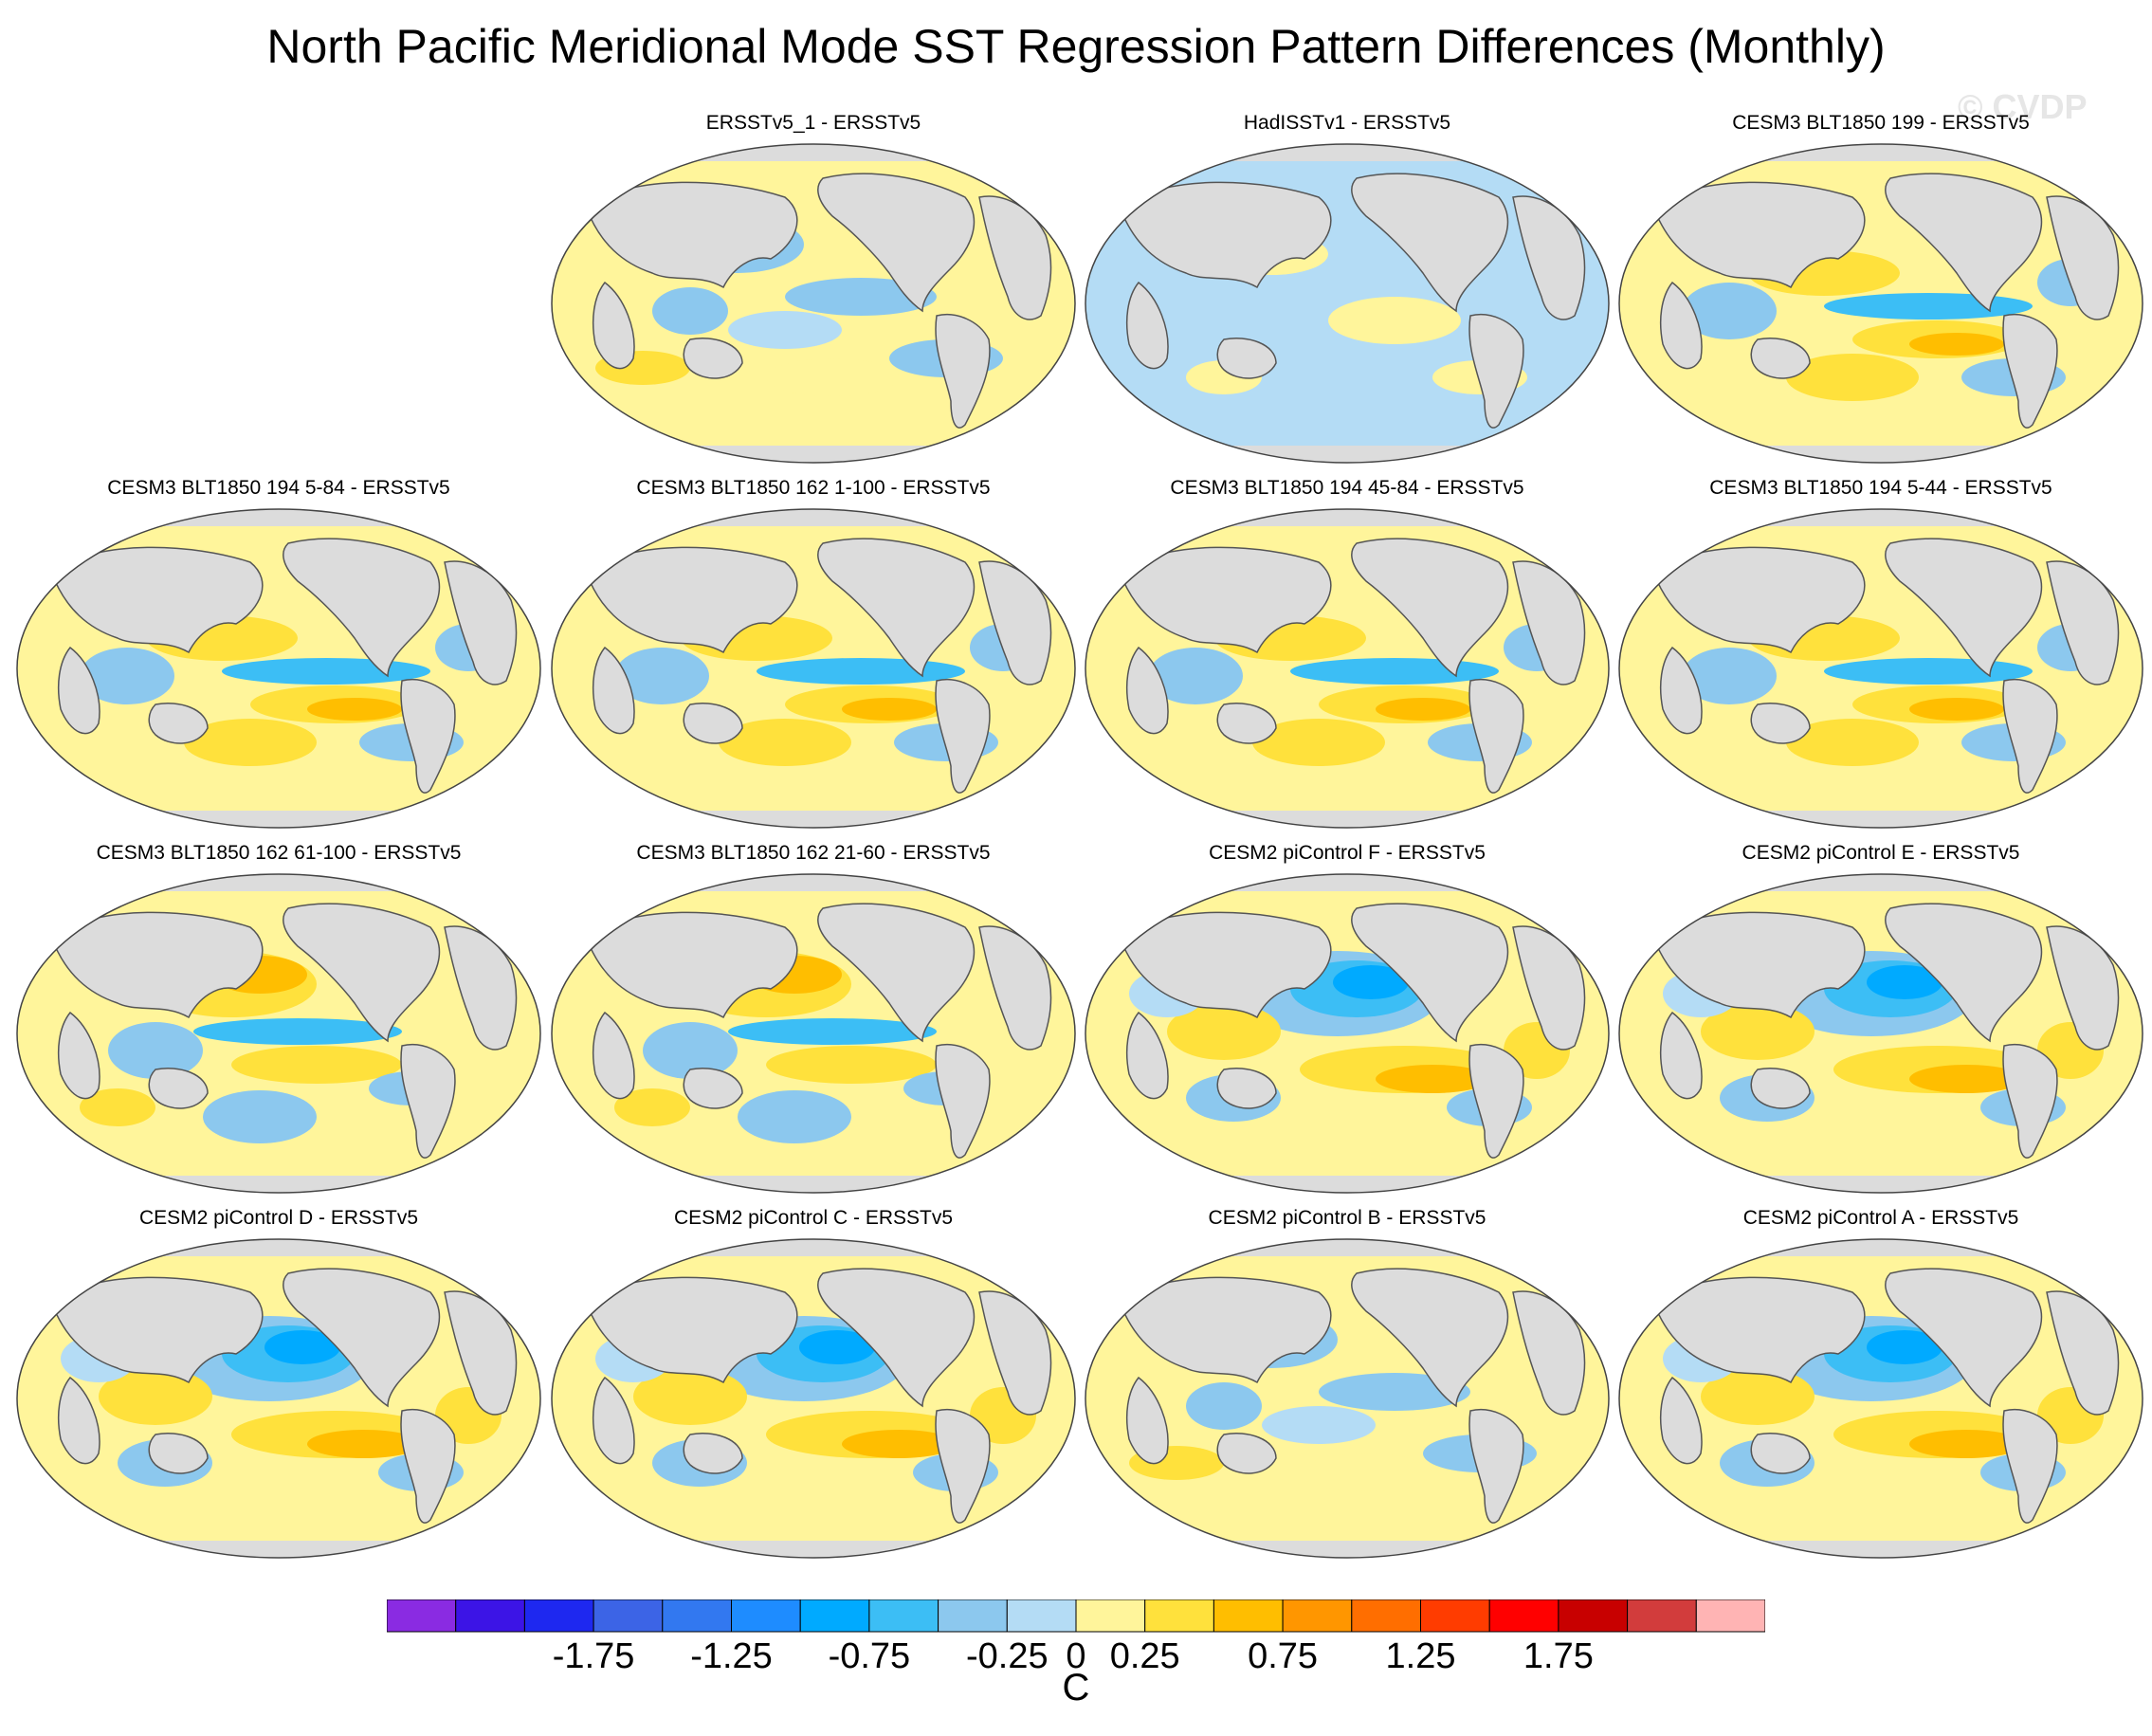  I want to click on map-panel-title: CESM2 piControl A - ERSSTv5, so click(1881, 1218).